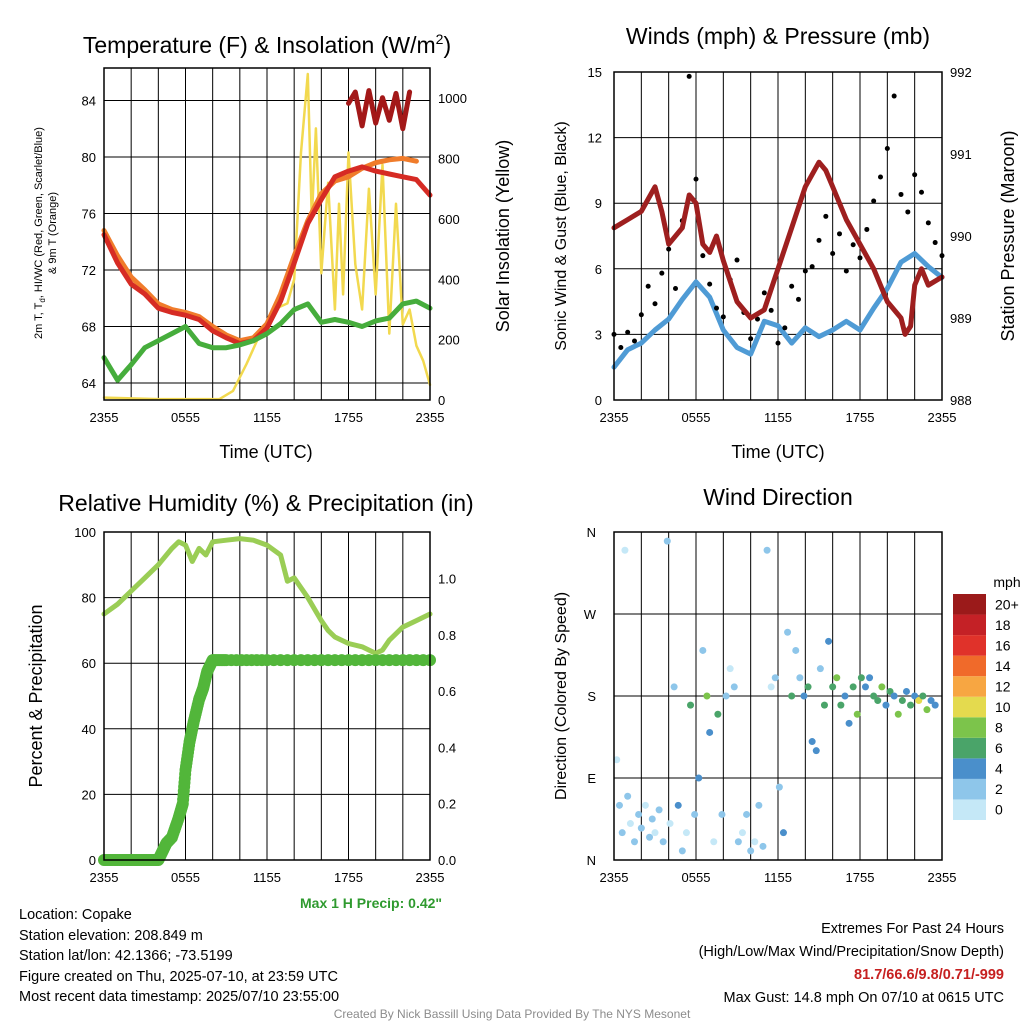 Image resolution: width=1024 pixels, height=1024 pixels. Describe the element at coordinates (1003, 625) in the screenshot. I see `legend-label: 18` at that location.